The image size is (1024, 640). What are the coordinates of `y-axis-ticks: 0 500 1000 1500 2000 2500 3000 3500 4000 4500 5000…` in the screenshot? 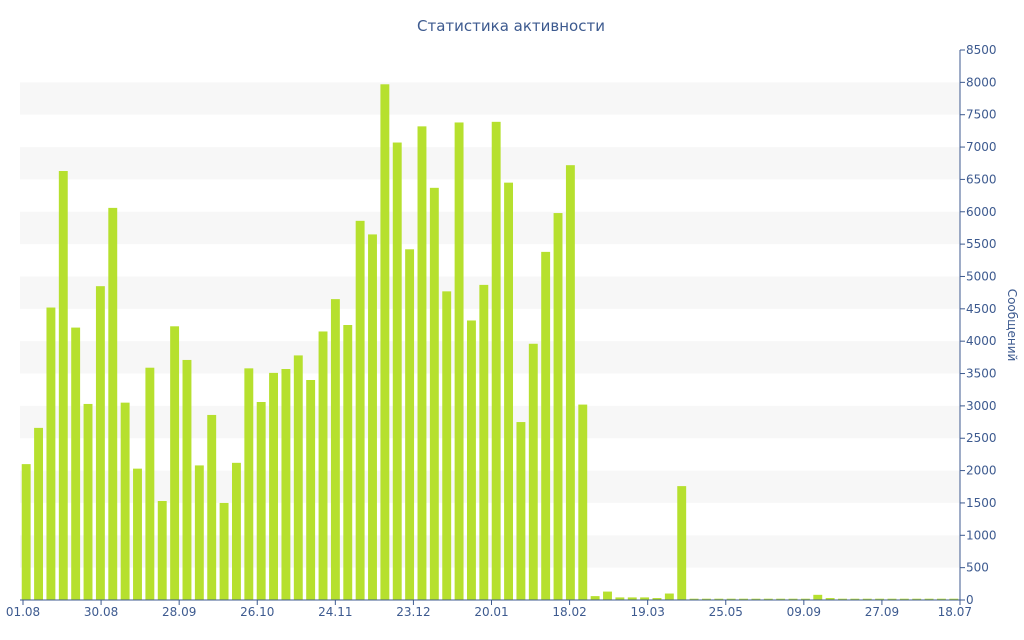 It's located at (978, 325).